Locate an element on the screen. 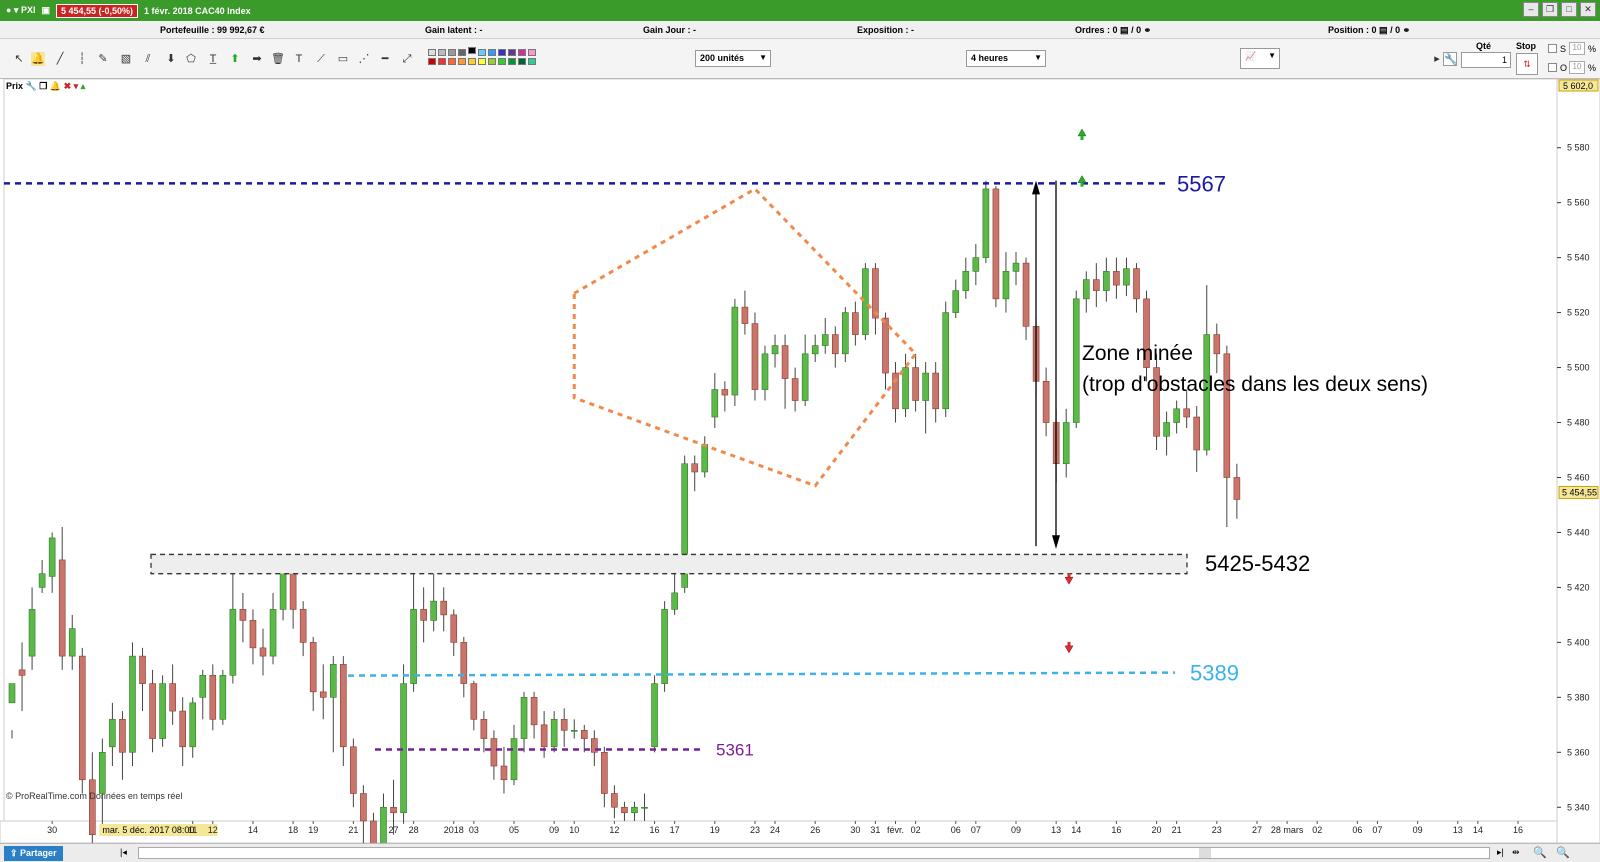  bell-small-icon: 🔔 is located at coordinates (55, 86).